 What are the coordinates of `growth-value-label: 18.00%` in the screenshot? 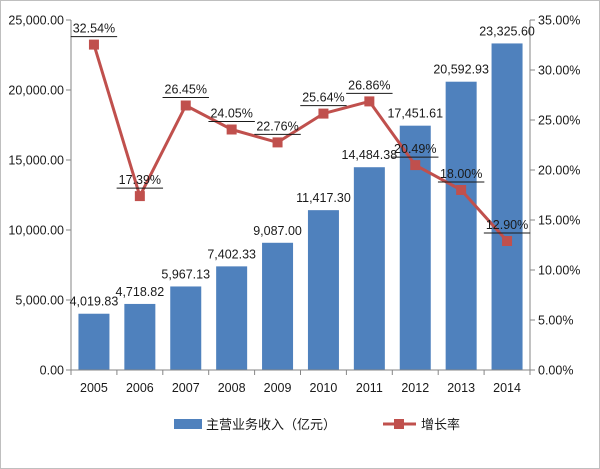 It's located at (461, 174).